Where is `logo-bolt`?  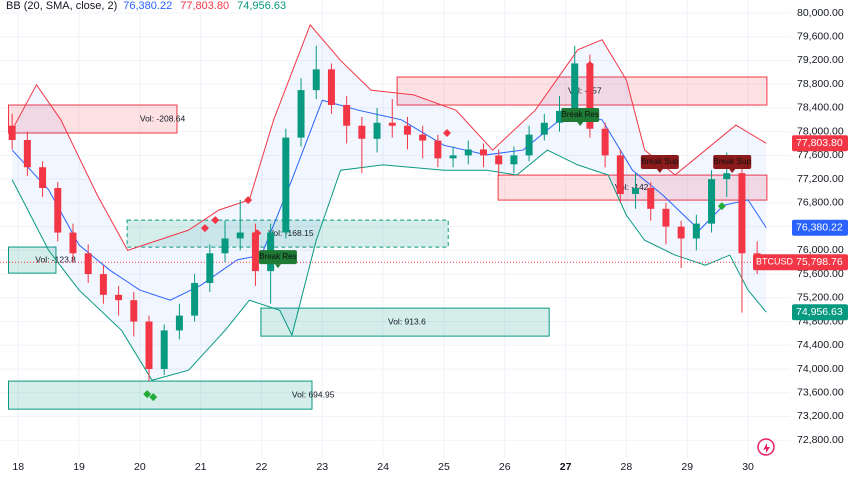 logo-bolt is located at coordinates (766, 448).